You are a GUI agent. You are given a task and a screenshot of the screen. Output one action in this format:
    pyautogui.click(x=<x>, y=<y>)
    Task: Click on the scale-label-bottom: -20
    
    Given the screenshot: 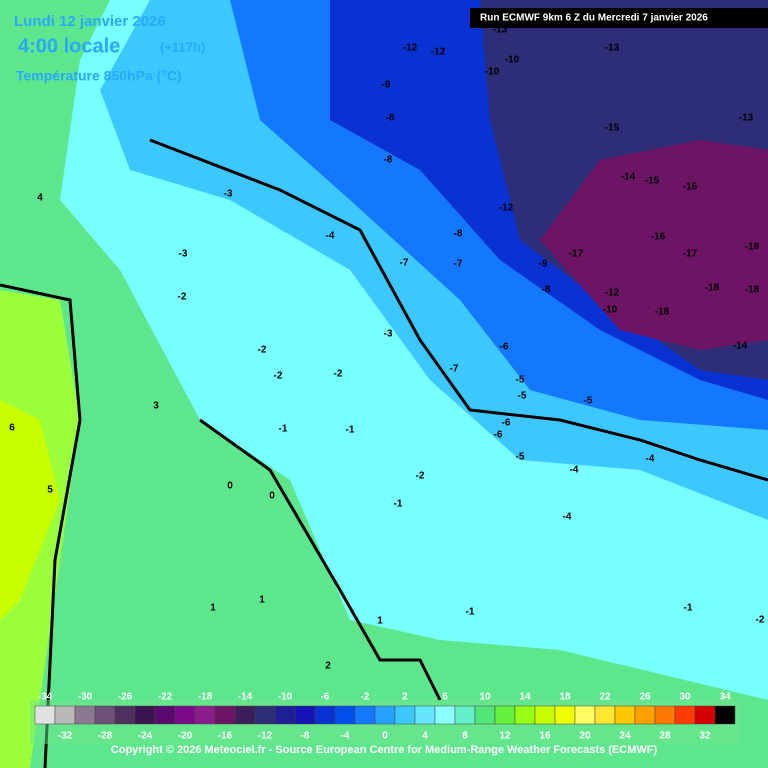 What is the action you would take?
    pyautogui.click(x=185, y=736)
    